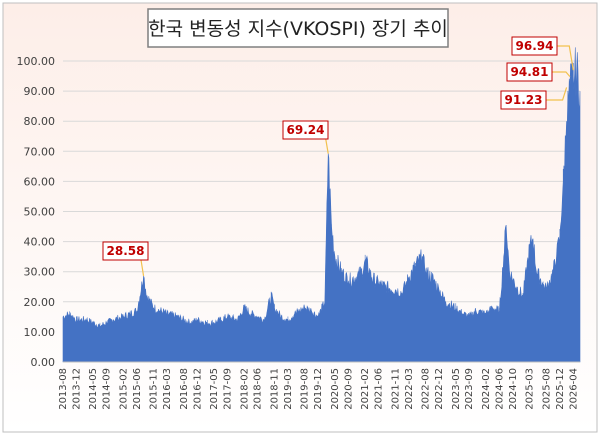 This screenshot has width=600, height=435. I want to click on x-tick-label: 2013-12, so click(76, 389).